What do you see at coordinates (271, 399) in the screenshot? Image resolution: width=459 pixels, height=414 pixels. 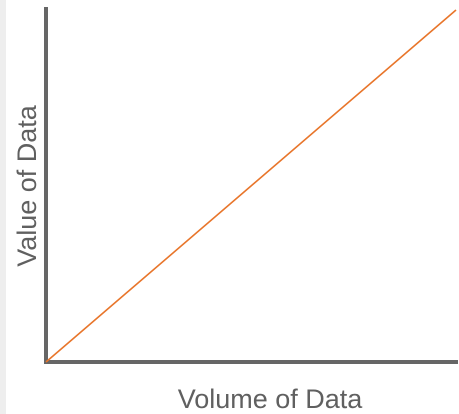 I see `x-axis-label: Volume of Data` at bounding box center [271, 399].